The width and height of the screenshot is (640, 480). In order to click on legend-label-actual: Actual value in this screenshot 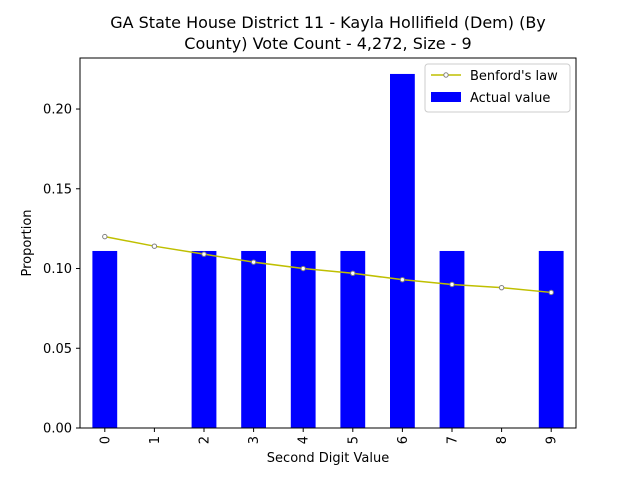, I will do `click(510, 98)`.